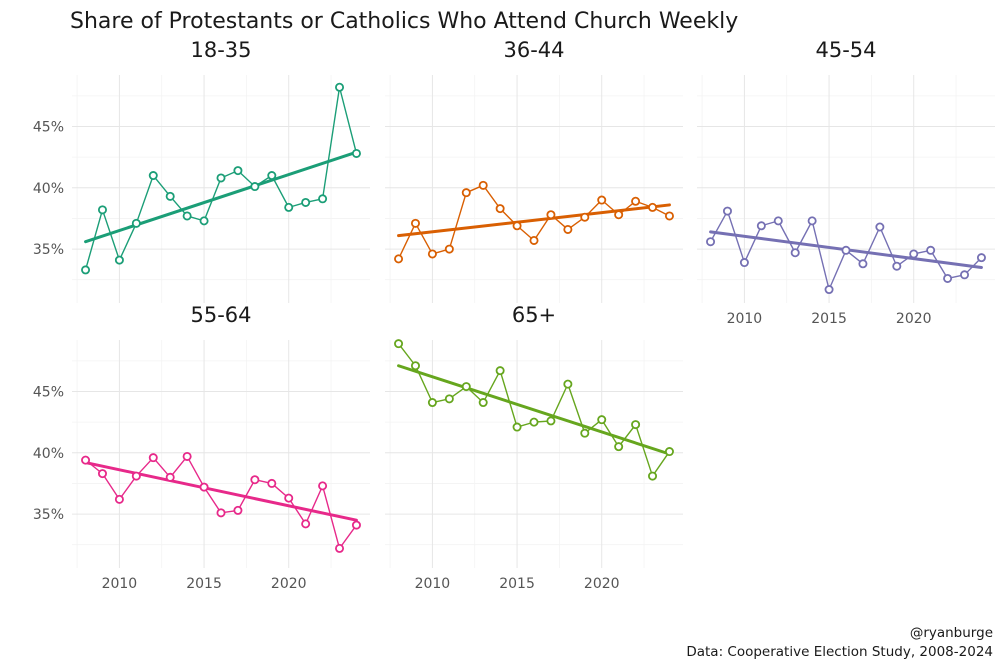 The image size is (1000, 667). I want to click on panel-title: 36-44, so click(533, 50).